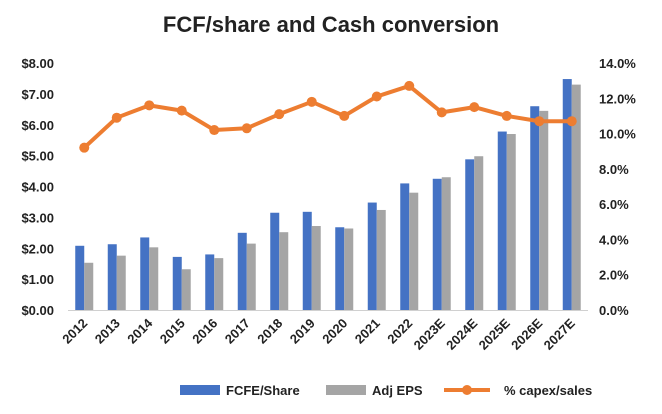 This screenshot has height=414, width=662. Describe the element at coordinates (263, 390) in the screenshot. I see `legend-fcfe-share-label: FCFE/Share` at that location.